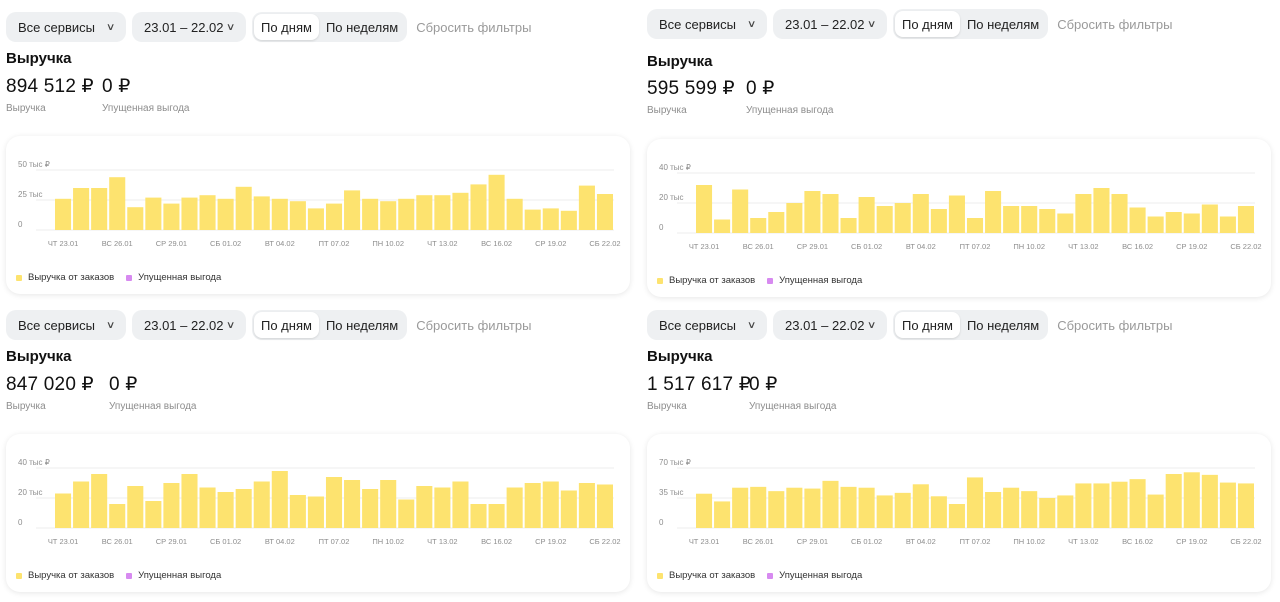  What do you see at coordinates (1245, 246) in the screenshot?
I see `x-tick-label: СБ 22.02` at bounding box center [1245, 246].